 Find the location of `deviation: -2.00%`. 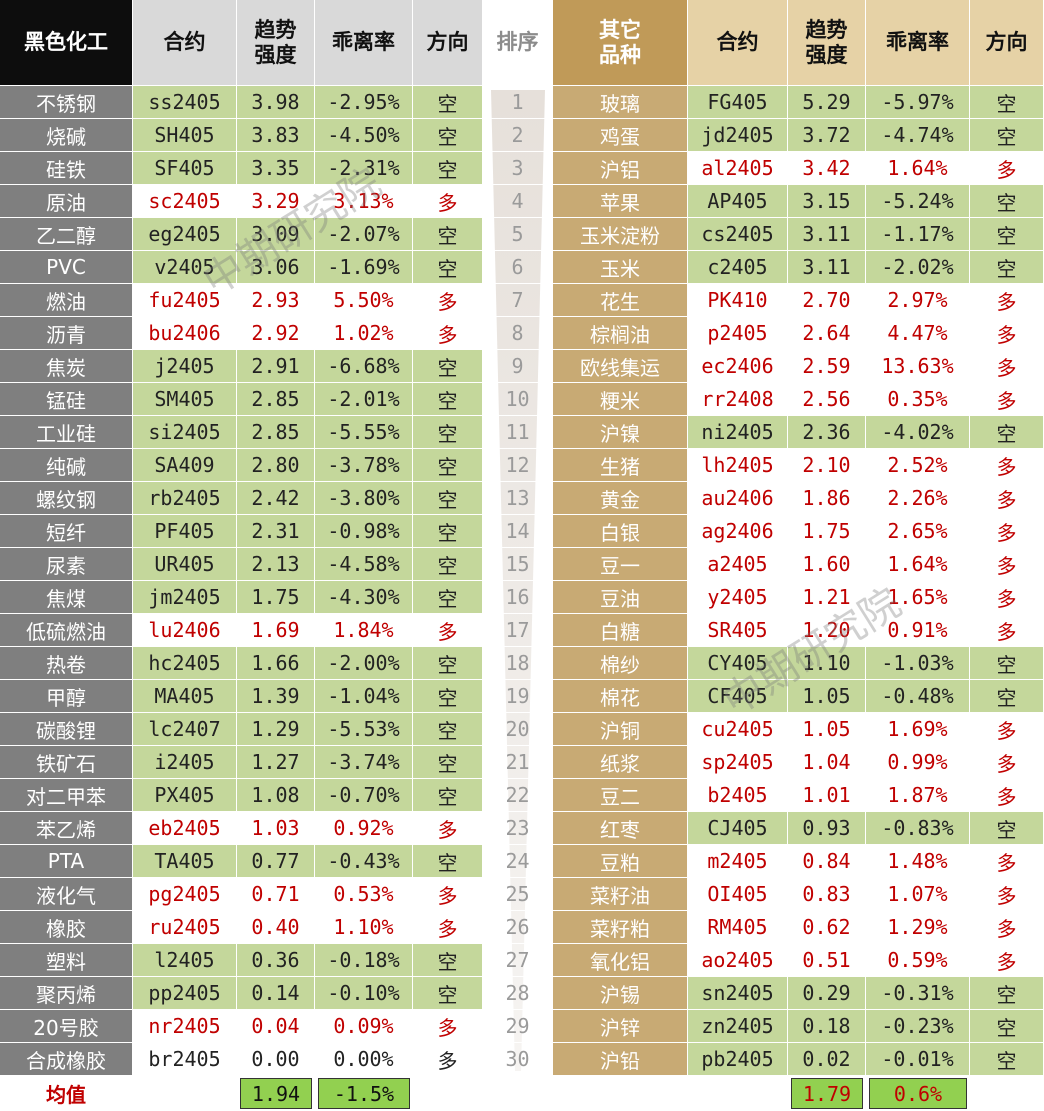

deviation: -2.00% is located at coordinates (364, 663).